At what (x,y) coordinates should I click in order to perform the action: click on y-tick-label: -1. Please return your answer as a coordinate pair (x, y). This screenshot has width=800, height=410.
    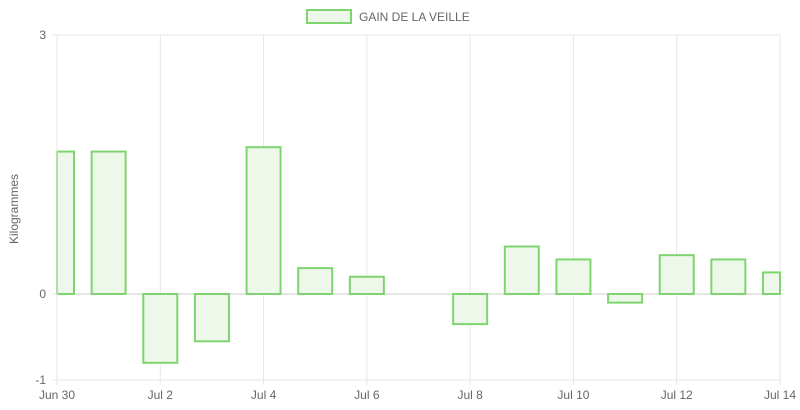
    Looking at the image, I should click on (40, 380).